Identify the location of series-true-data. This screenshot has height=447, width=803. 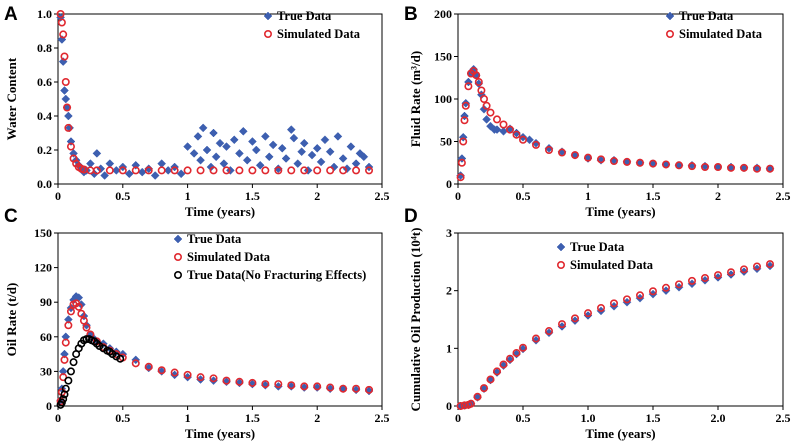
(615, 336).